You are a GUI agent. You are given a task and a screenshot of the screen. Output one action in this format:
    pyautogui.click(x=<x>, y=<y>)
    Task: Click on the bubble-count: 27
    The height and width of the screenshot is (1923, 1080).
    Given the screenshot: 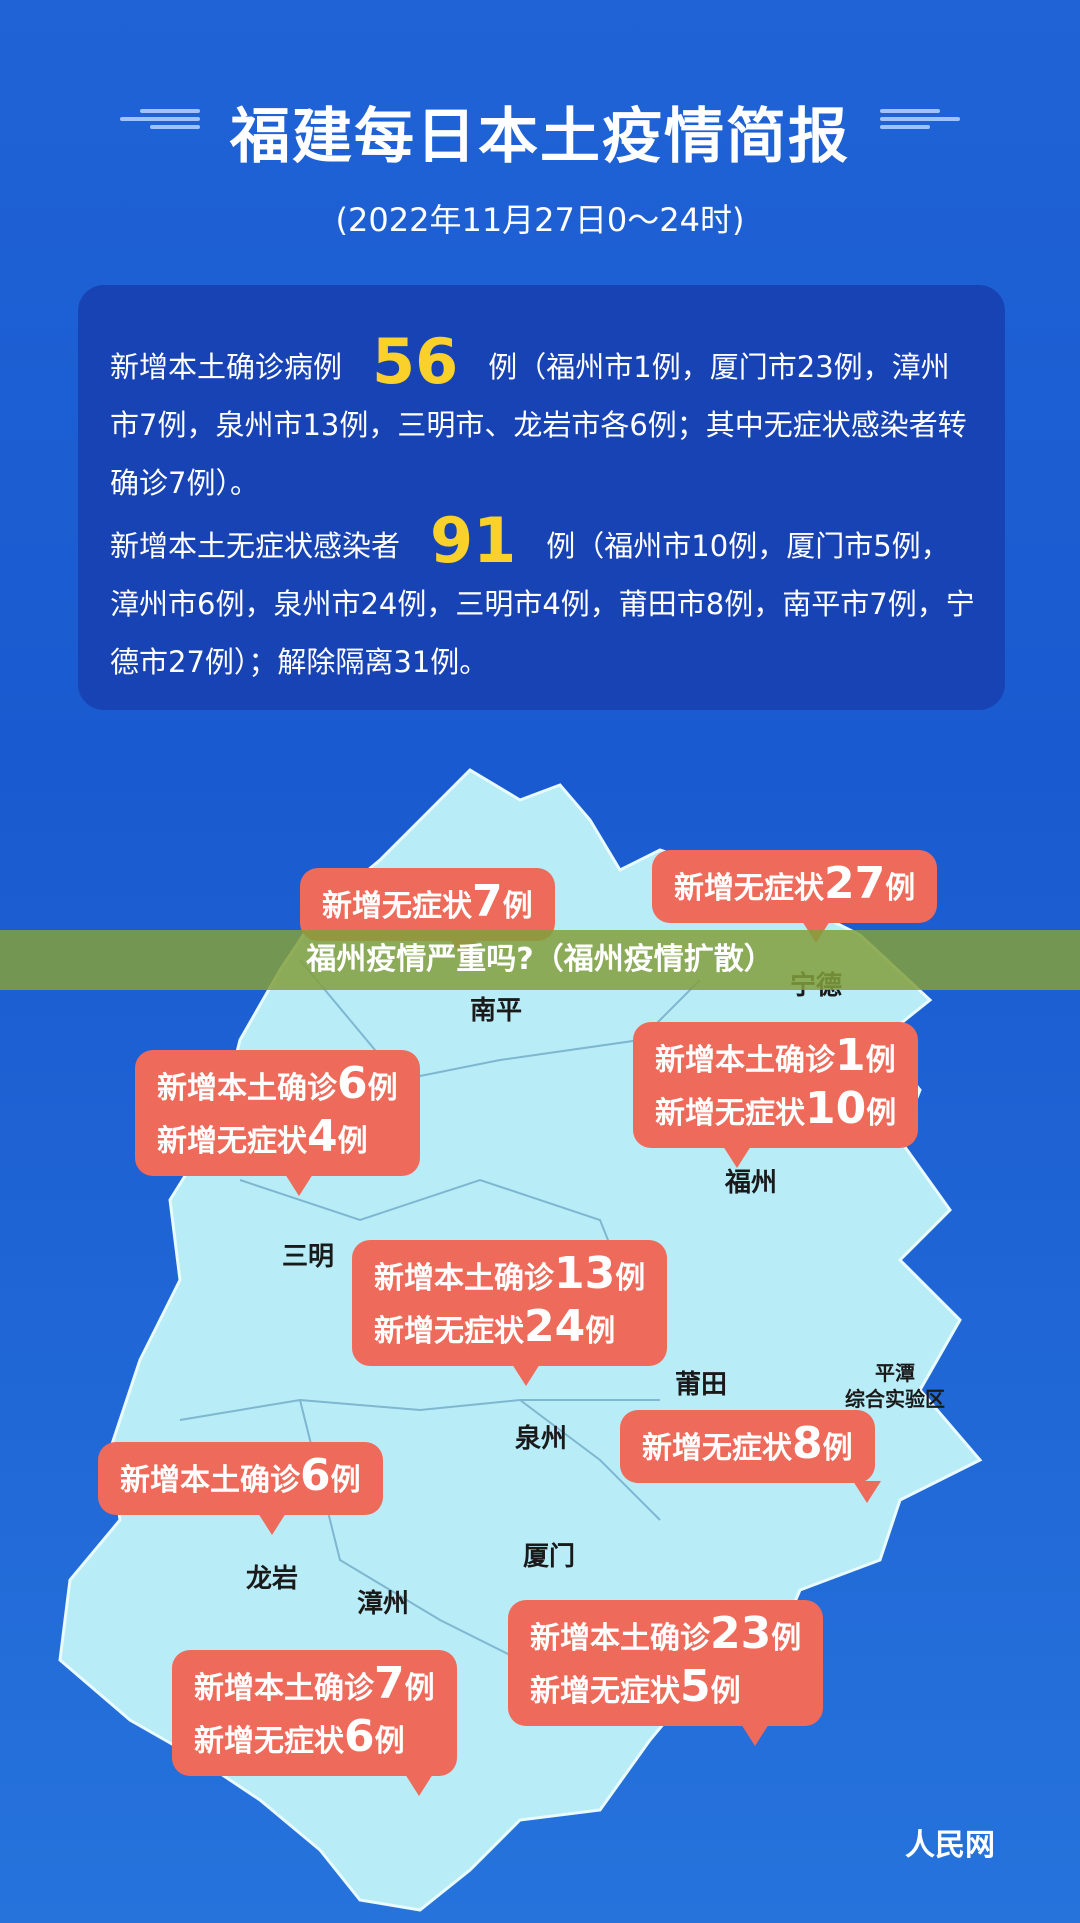 What is the action you would take?
    pyautogui.click(x=855, y=883)
    